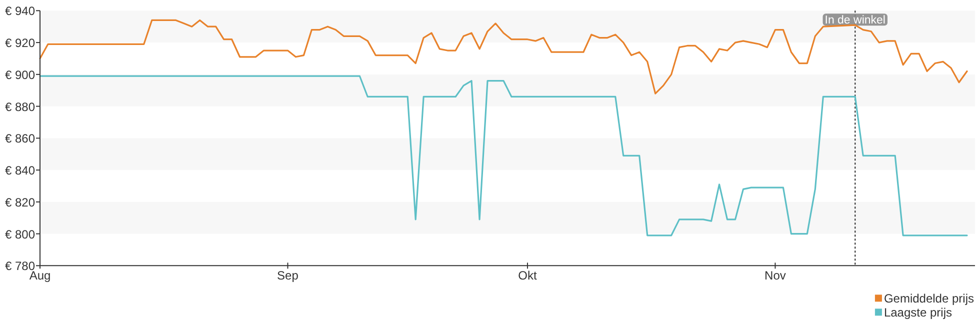 Image resolution: width=980 pixels, height=325 pixels. What do you see at coordinates (20, 11) in the screenshot?
I see `y-tick-label: € 940` at bounding box center [20, 11].